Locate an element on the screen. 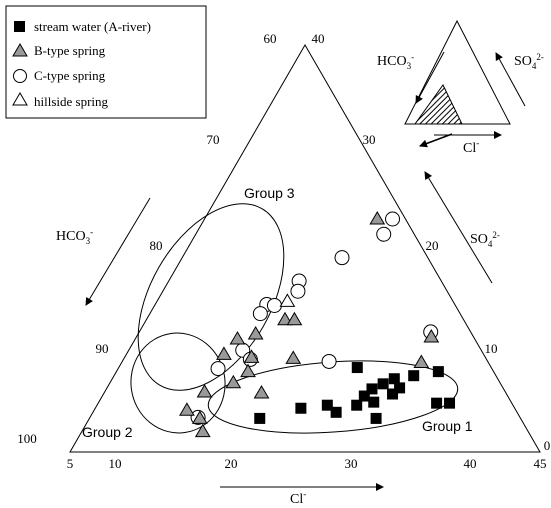 The width and height of the screenshot is (551, 508). group-1-label: Group 1 is located at coordinates (447, 426).